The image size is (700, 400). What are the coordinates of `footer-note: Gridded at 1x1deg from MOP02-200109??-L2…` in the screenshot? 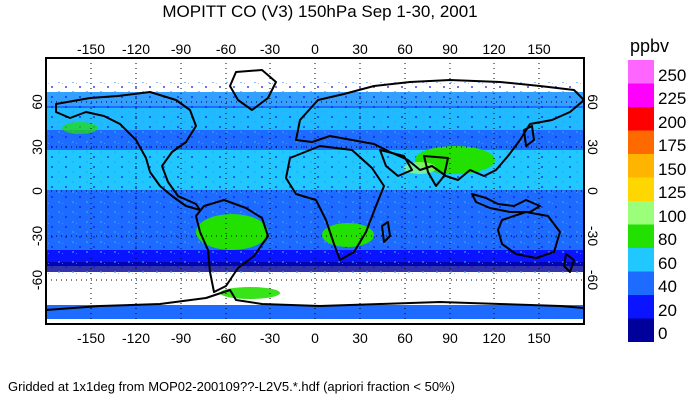 It's located at (231, 386).